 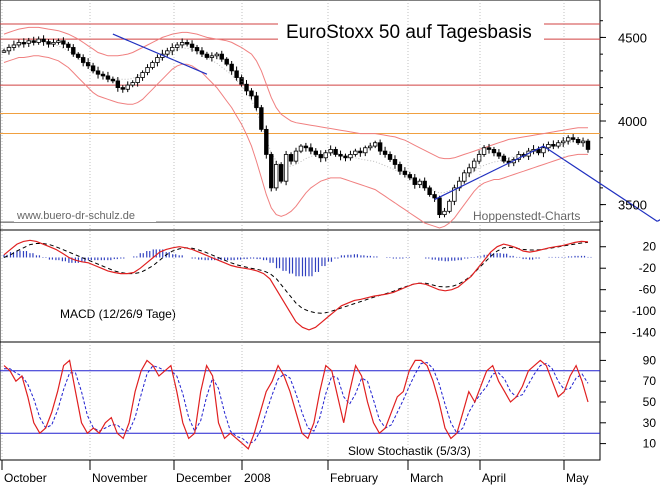 I want to click on stochastic-y-tick-label: 90, so click(x=650, y=360).